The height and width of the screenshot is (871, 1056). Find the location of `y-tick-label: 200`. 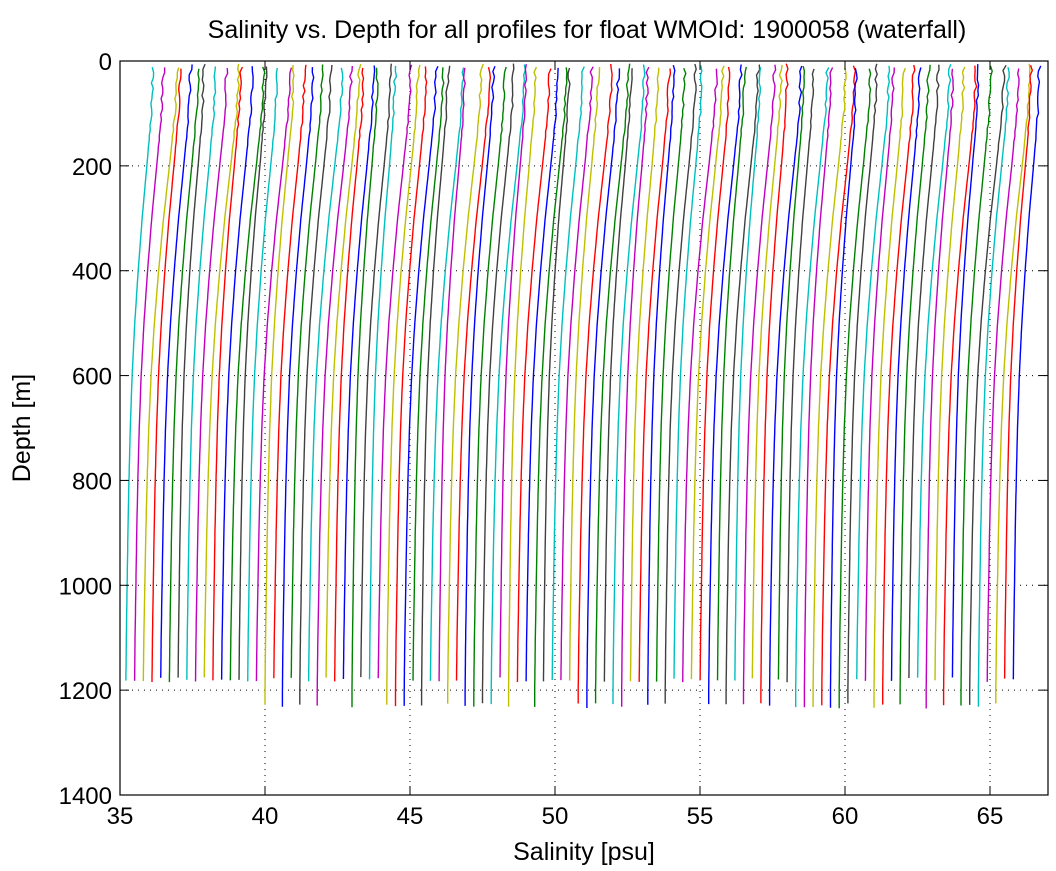

y-tick-label: 200 is located at coordinates (92, 167).